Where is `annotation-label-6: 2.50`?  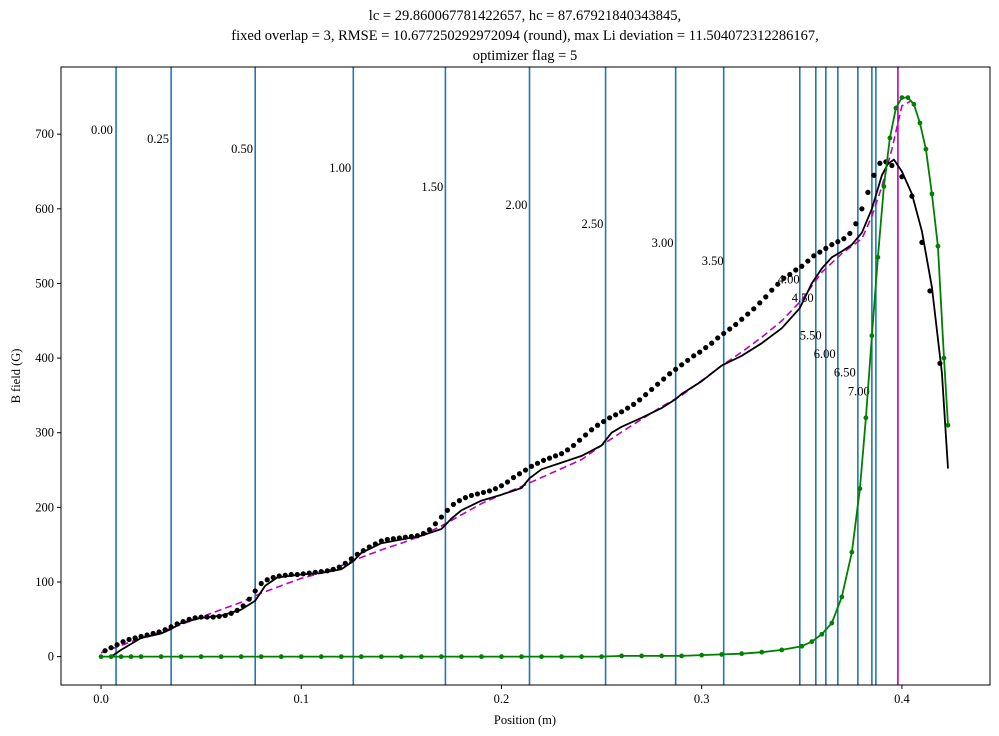 annotation-label-6: 2.50 is located at coordinates (593, 224).